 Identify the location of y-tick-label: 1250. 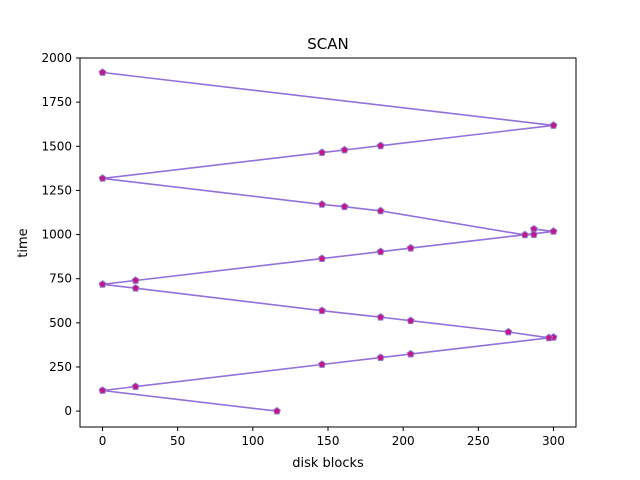
(56, 190).